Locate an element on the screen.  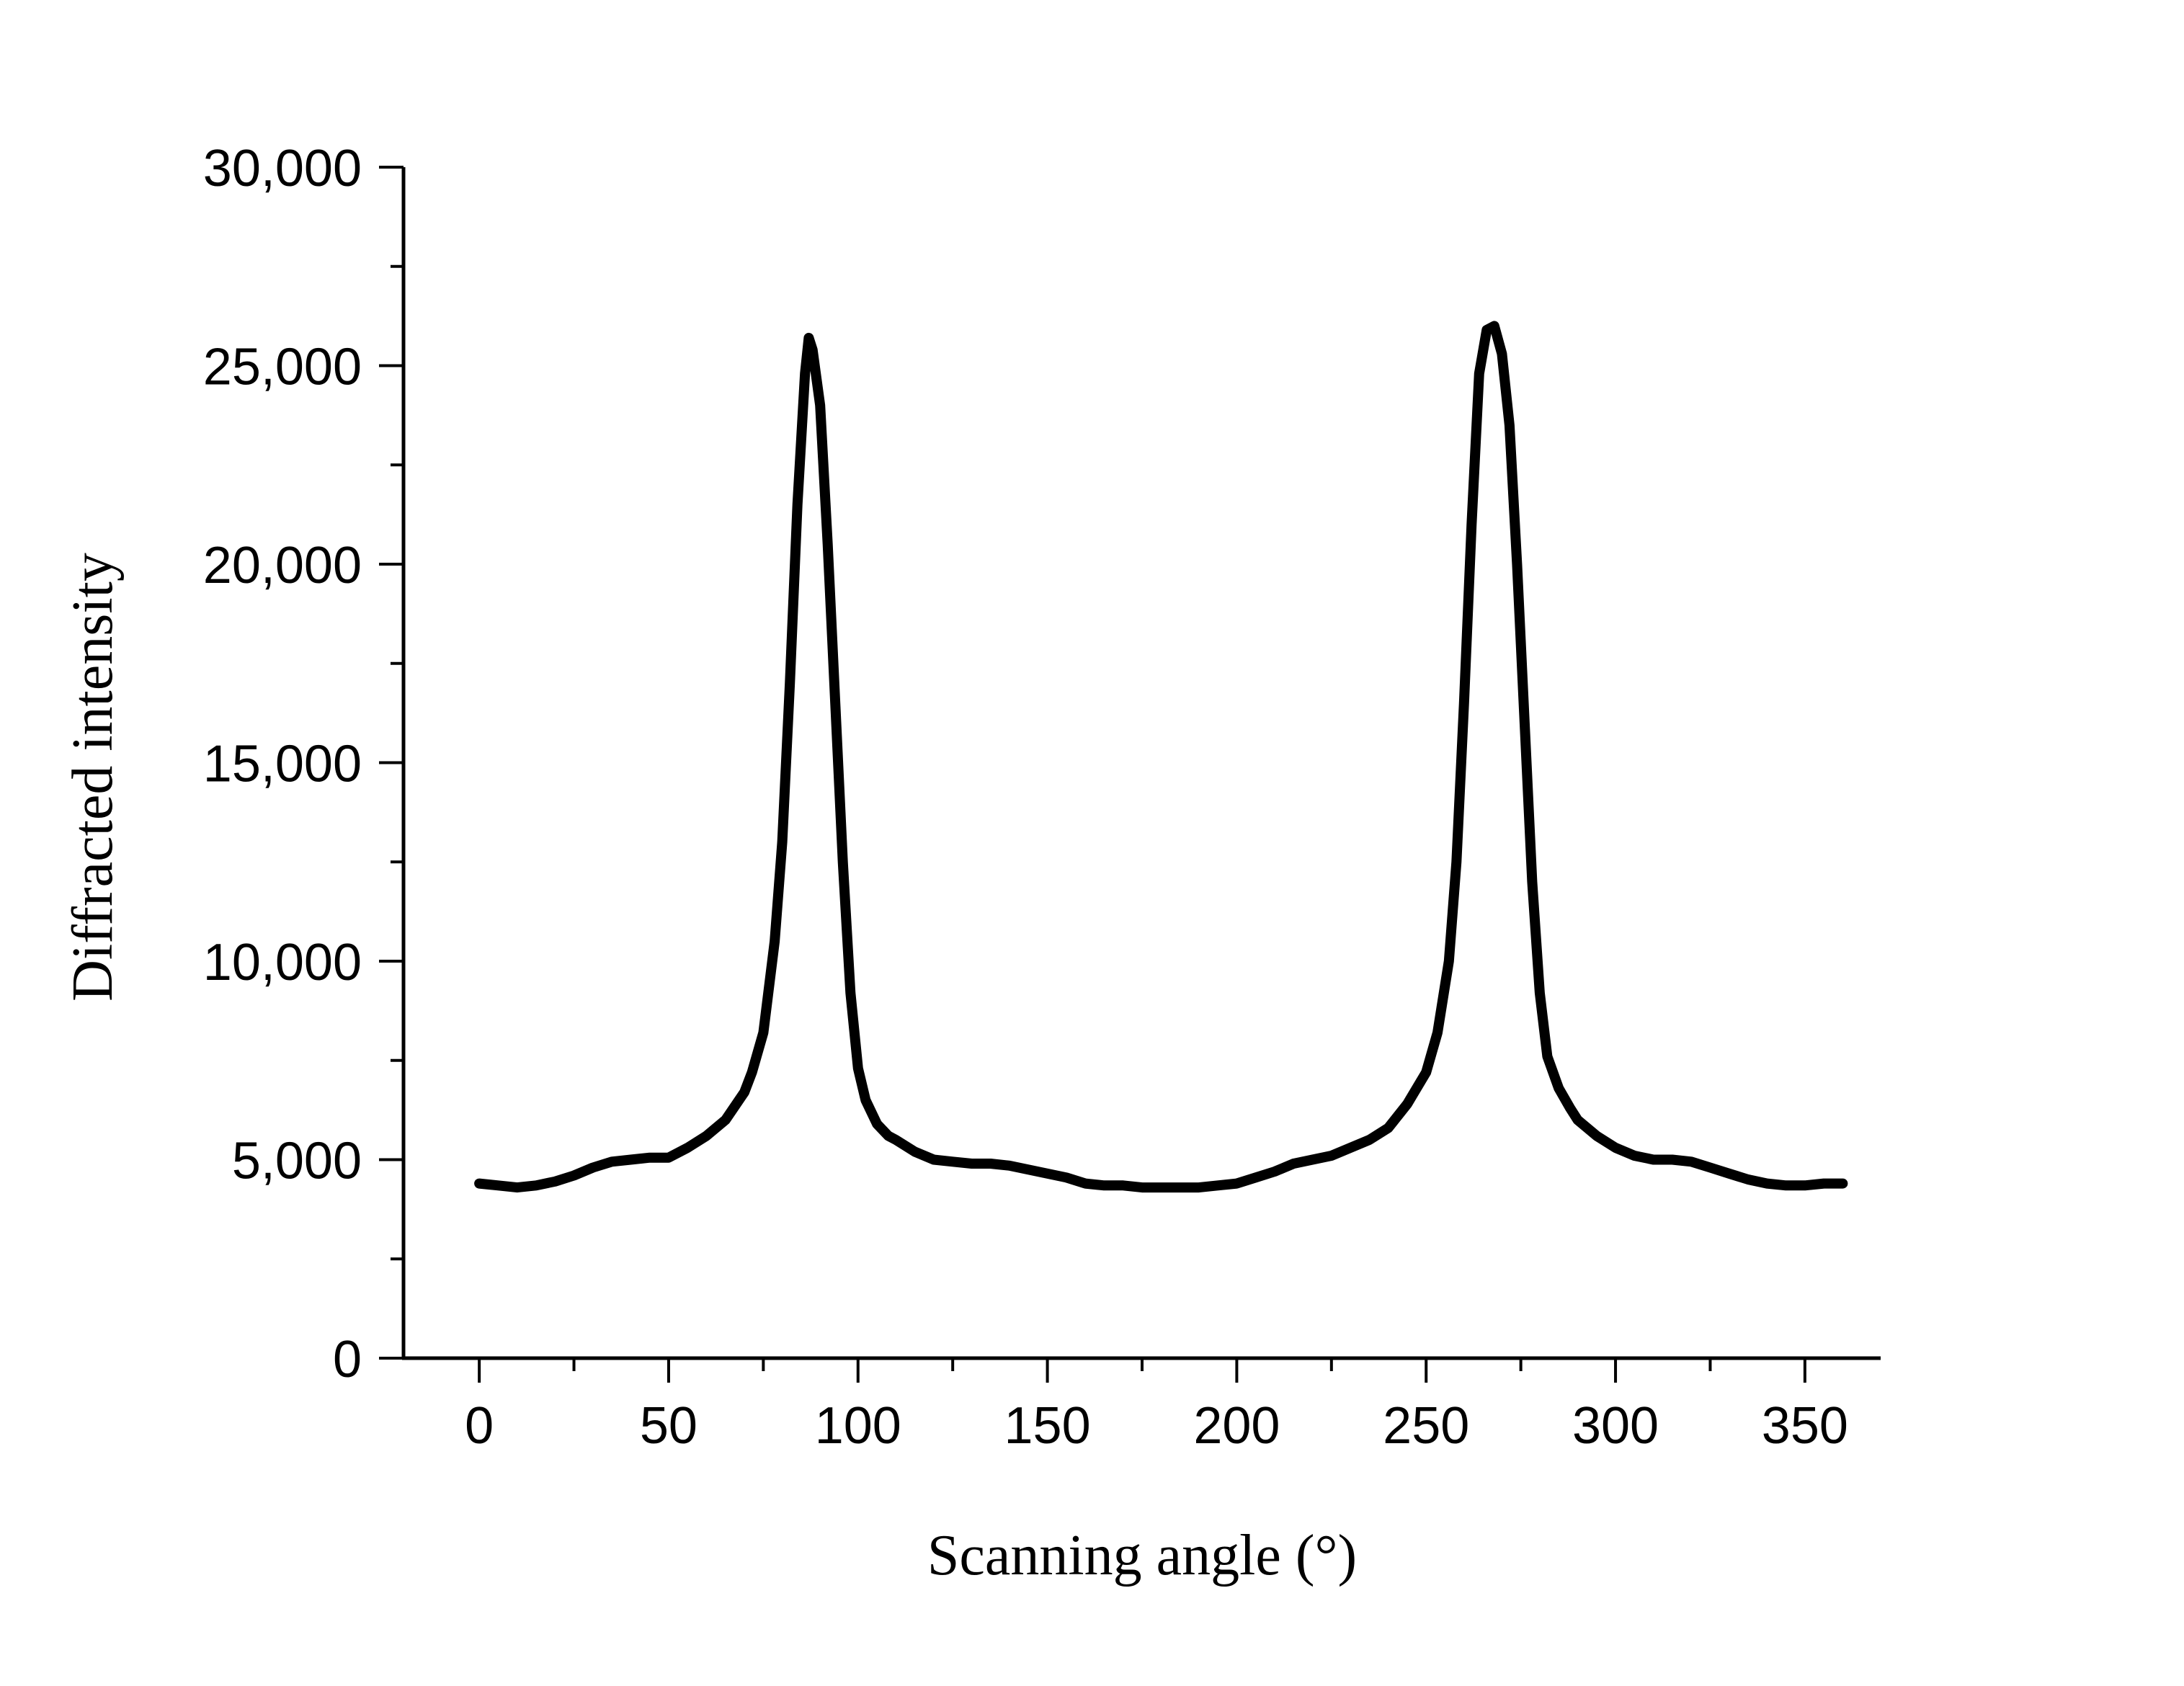
y-tick-label: 30,000 is located at coordinates (282, 168).